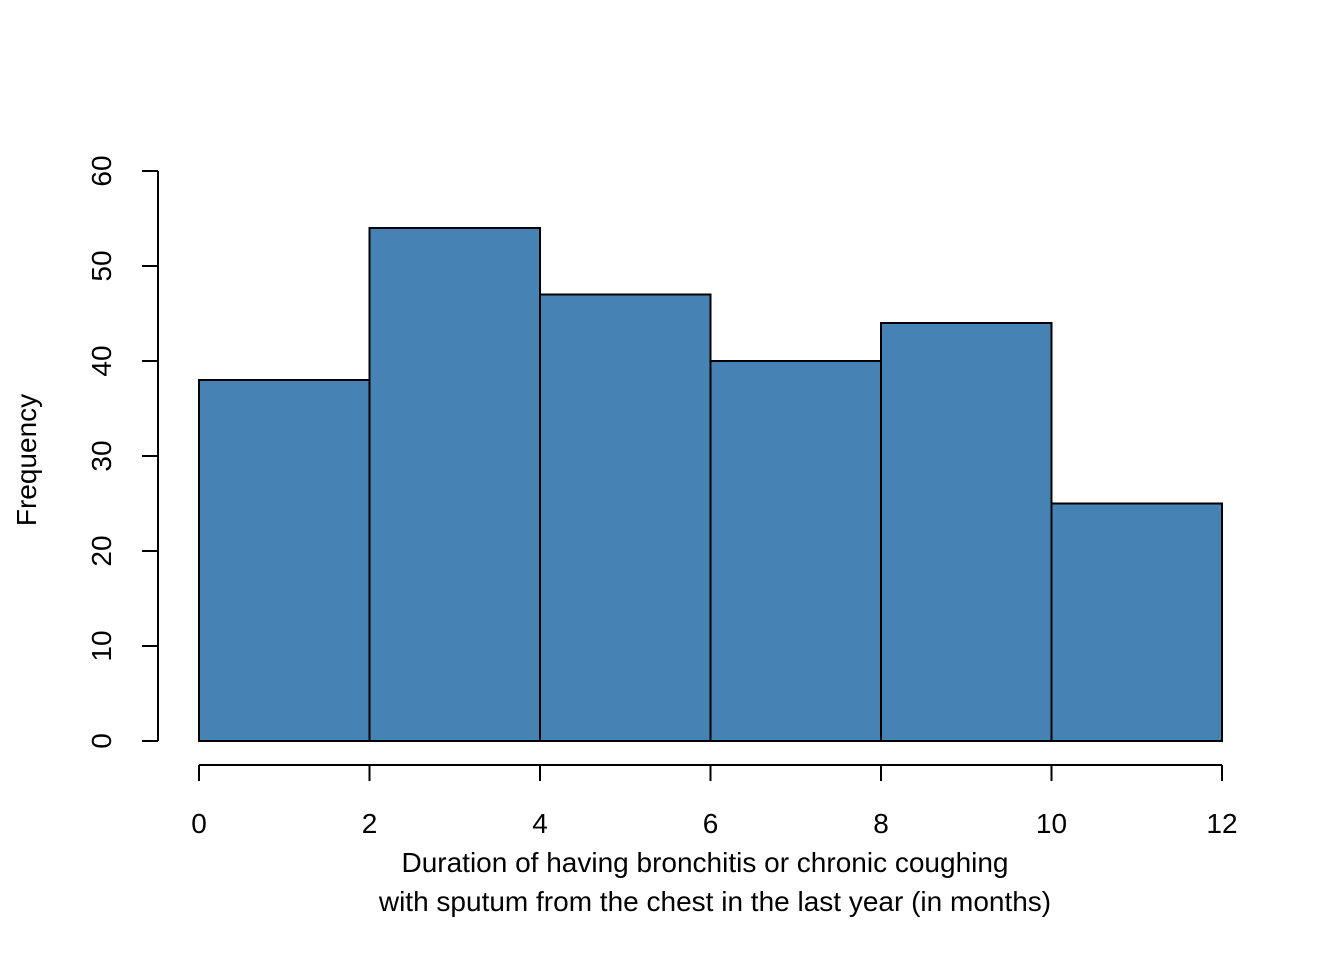 The height and width of the screenshot is (960, 1344). Describe the element at coordinates (101, 265) in the screenshot. I see `y-tick-label: 50` at that location.